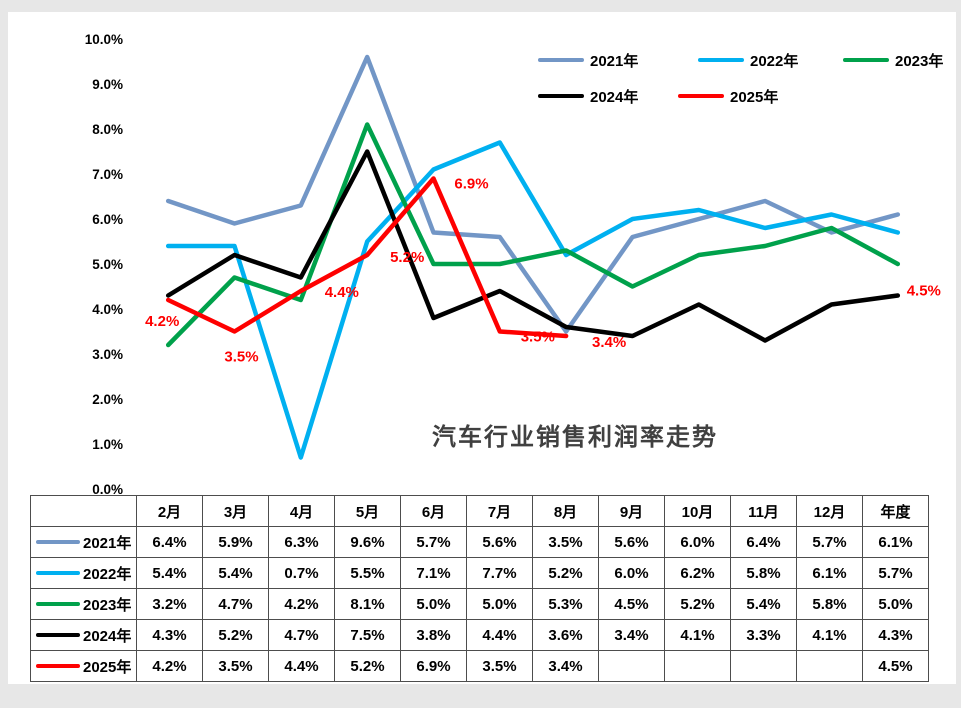  Describe the element at coordinates (697, 573) in the screenshot. I see `value-cell: 6.2%` at that location.